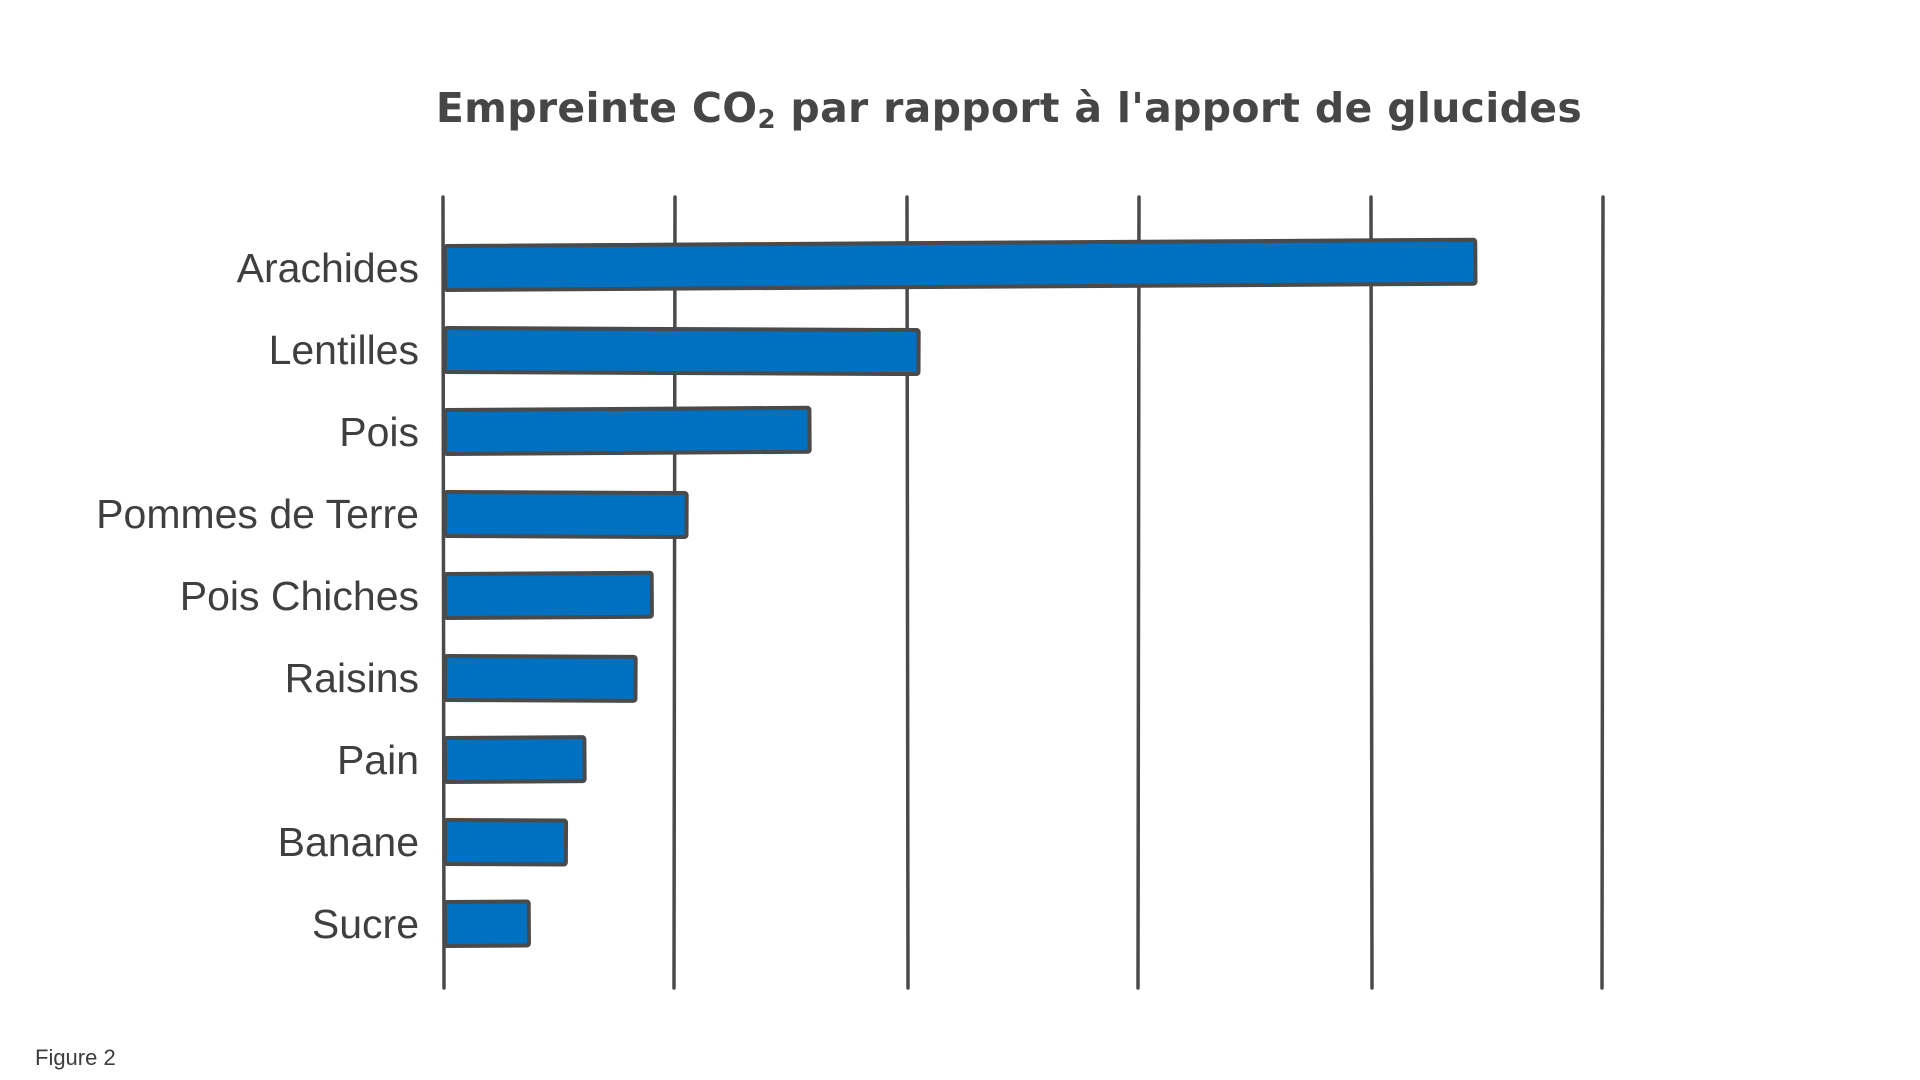  I want to click on category-label-pois-chiches: Pois Chiches, so click(299, 596).